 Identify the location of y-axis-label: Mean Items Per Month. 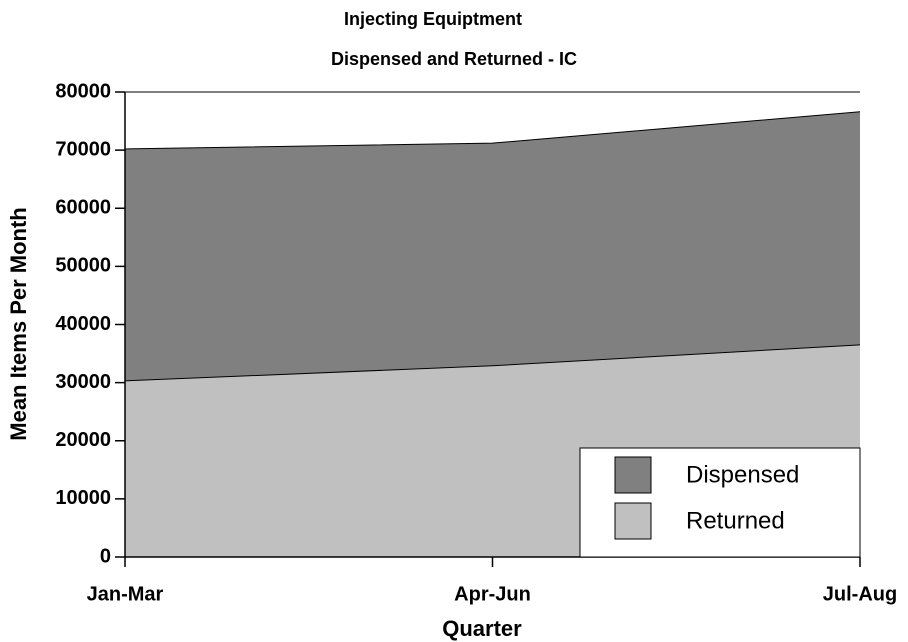
(18, 323).